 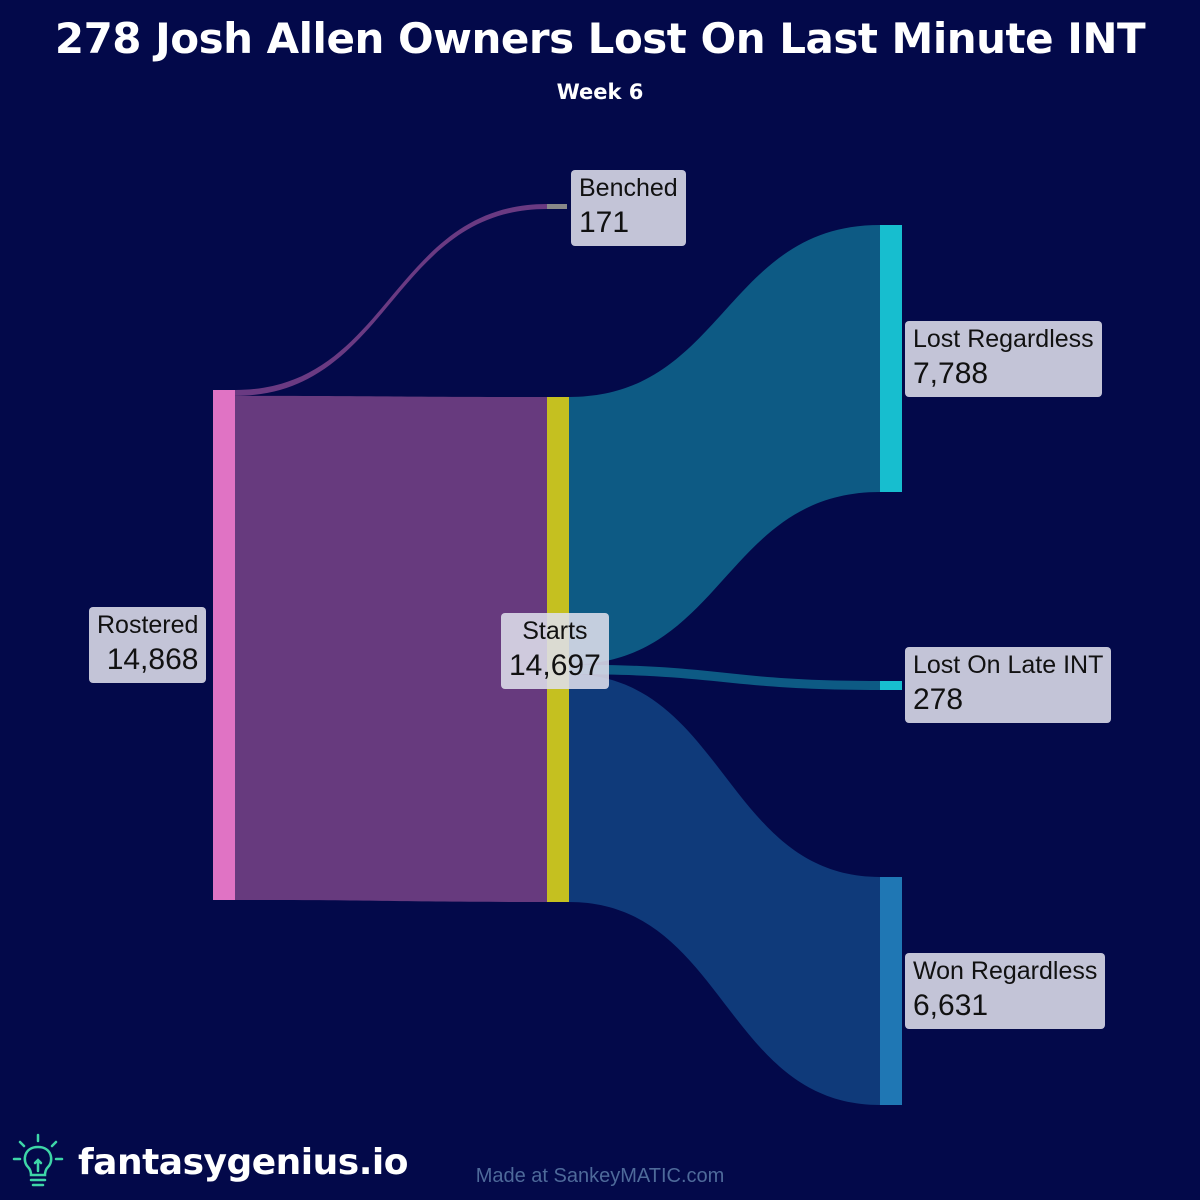 What do you see at coordinates (148, 625) in the screenshot?
I see `node-name: Rostered` at bounding box center [148, 625].